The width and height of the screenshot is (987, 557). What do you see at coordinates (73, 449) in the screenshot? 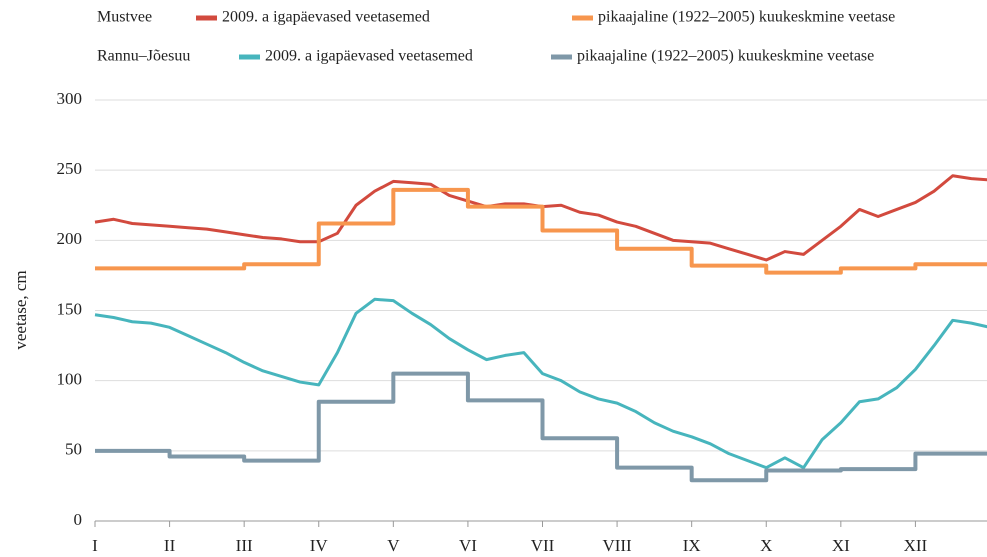
I see `y-tick-label: 50` at bounding box center [73, 449].